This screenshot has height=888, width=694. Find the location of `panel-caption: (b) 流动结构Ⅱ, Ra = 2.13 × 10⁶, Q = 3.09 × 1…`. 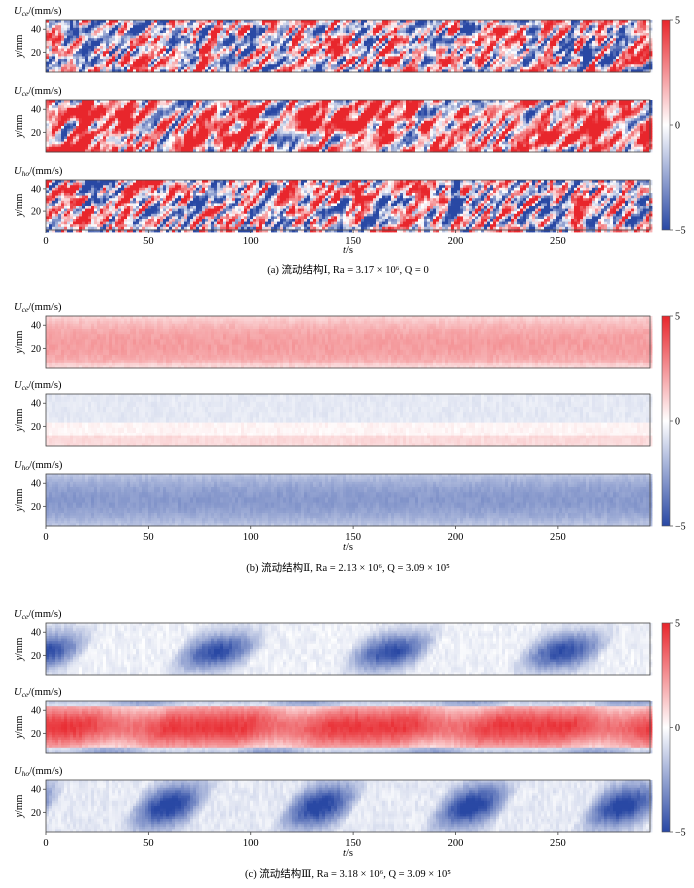

panel-caption: (b) 流动结构Ⅱ, Ra = 2.13 × 10⁶, Q = 3.09 × 1… is located at coordinates (348, 567).